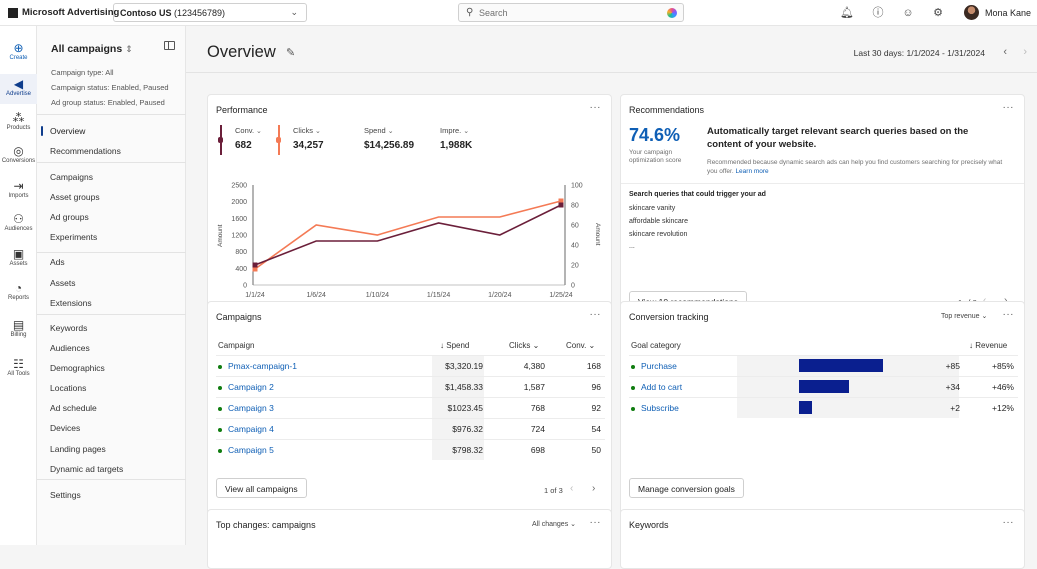 This screenshot has height=569, width=1037. What do you see at coordinates (662, 387) in the screenshot?
I see `goal-link: Add to cart` at bounding box center [662, 387].